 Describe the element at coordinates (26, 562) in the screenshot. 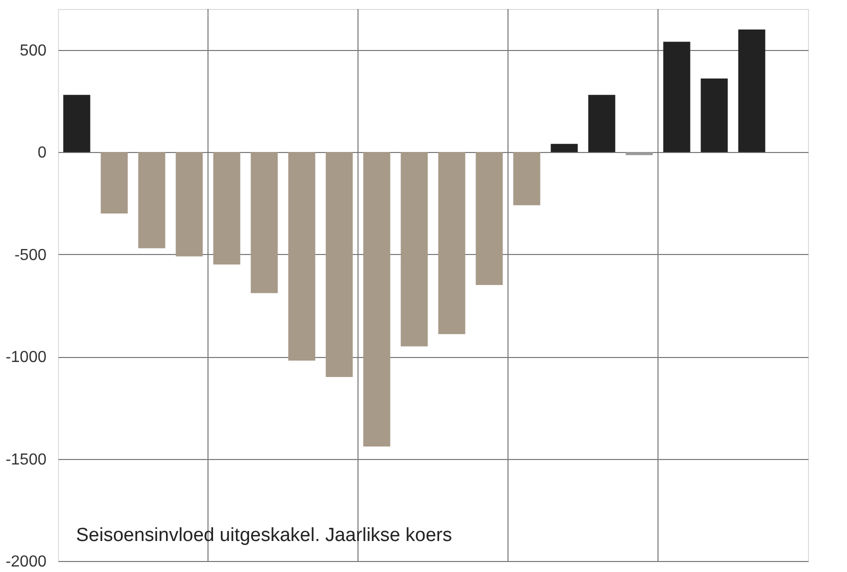

I see `y-tick-label: -2000` at that location.